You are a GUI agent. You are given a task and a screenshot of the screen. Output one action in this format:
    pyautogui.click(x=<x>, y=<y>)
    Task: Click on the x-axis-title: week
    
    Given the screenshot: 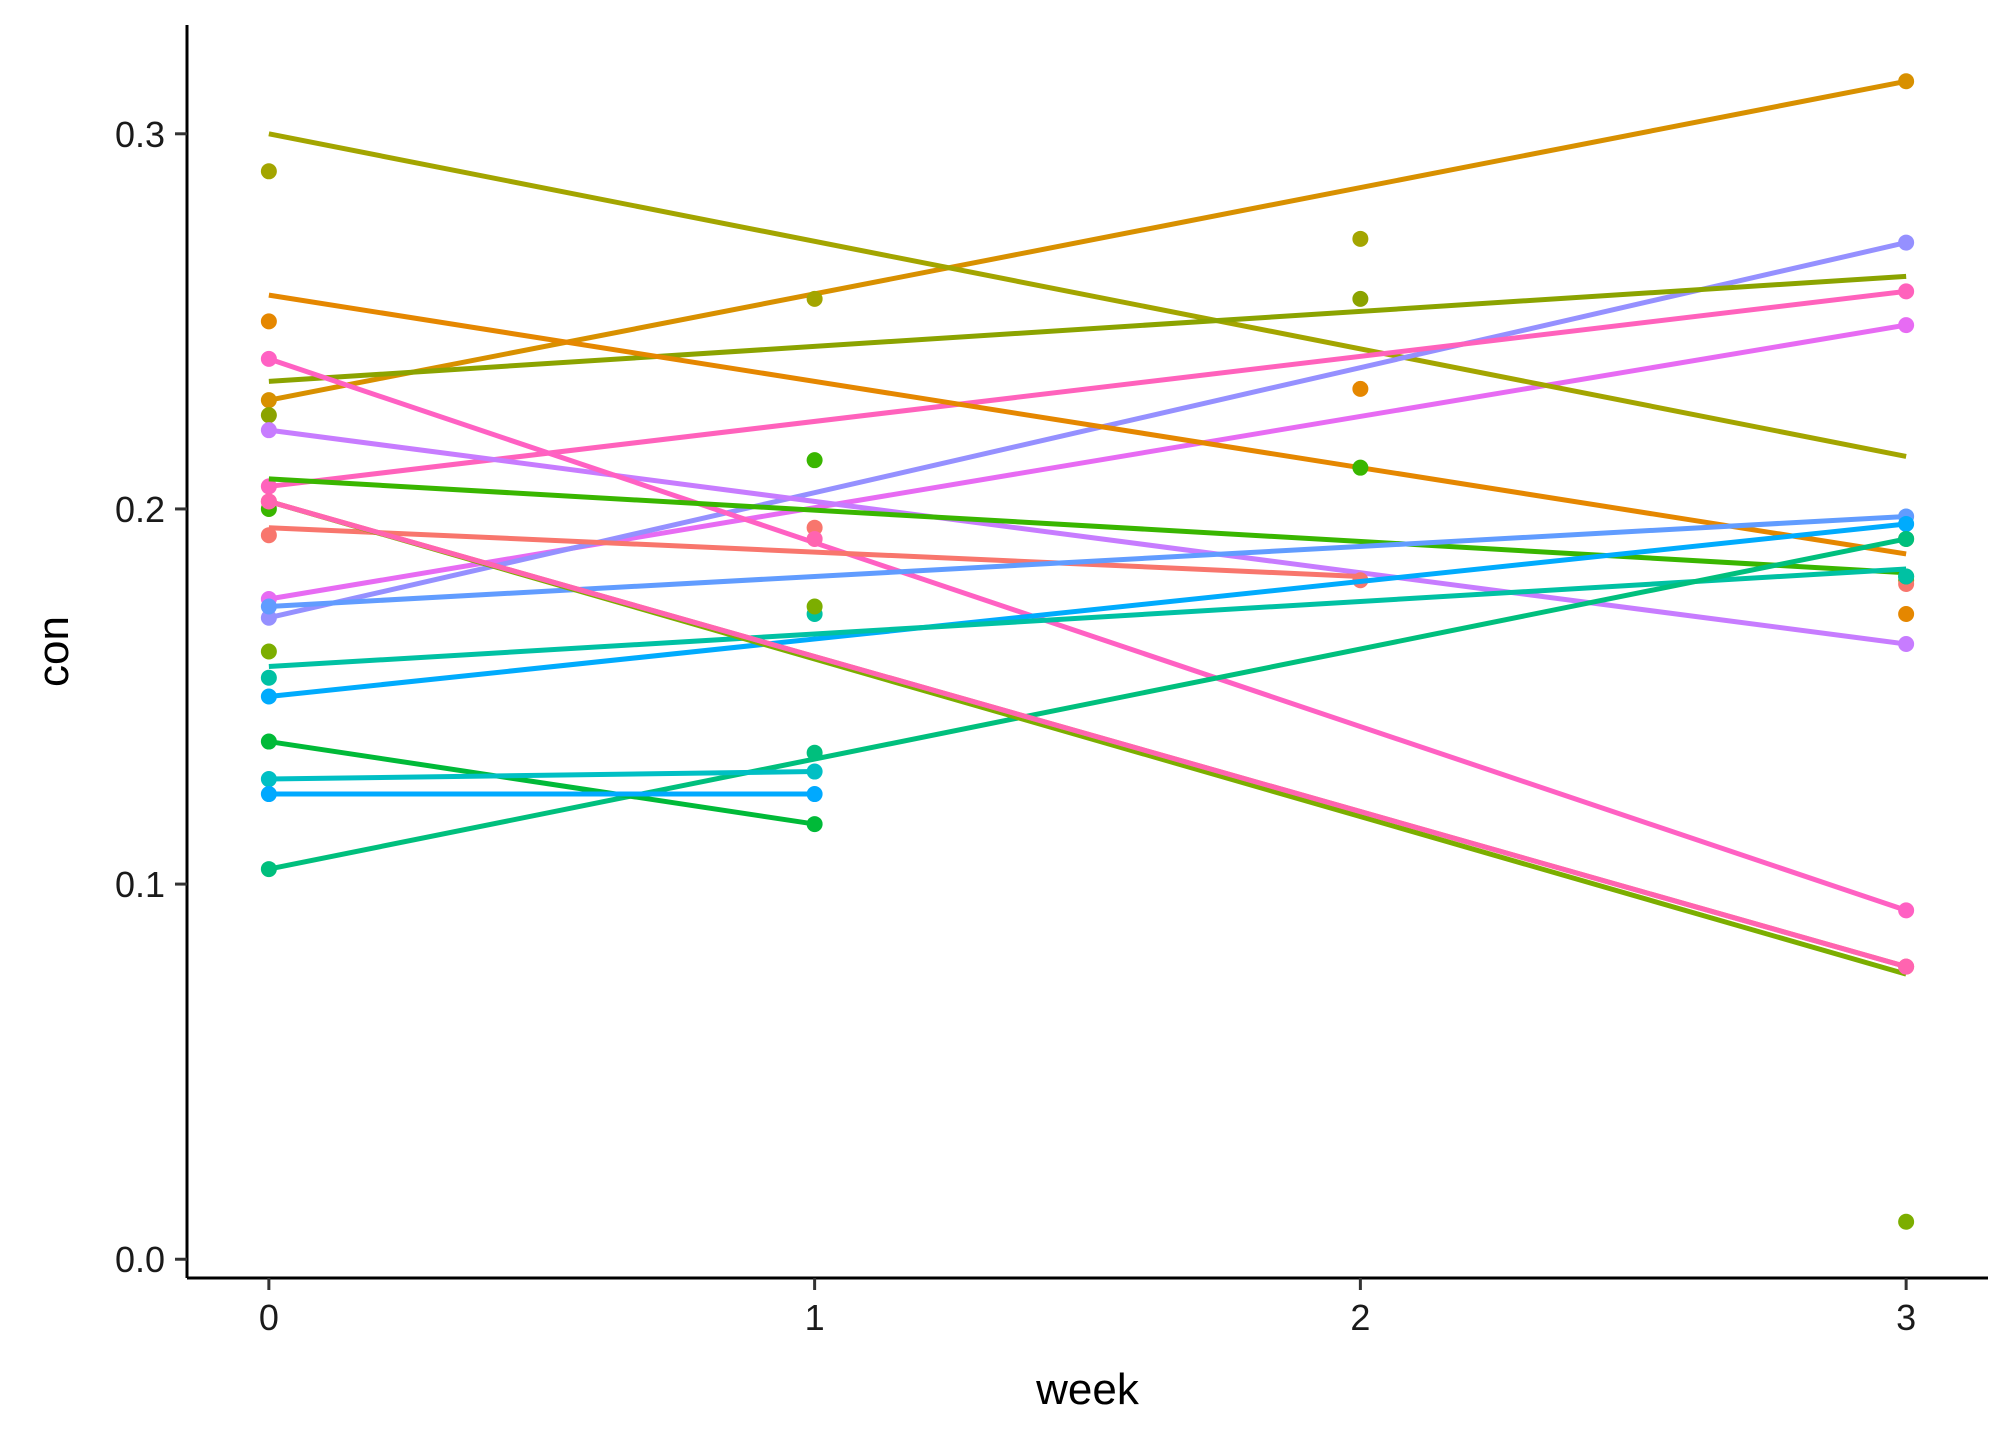 What is the action you would take?
    pyautogui.click(x=1087, y=1389)
    